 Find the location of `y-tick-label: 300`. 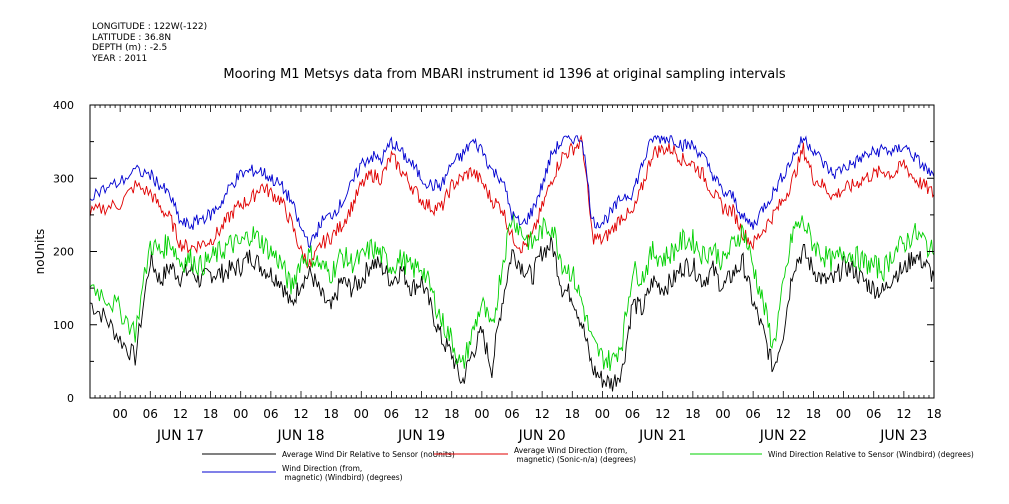

y-tick-label: 300 is located at coordinates (63, 178).